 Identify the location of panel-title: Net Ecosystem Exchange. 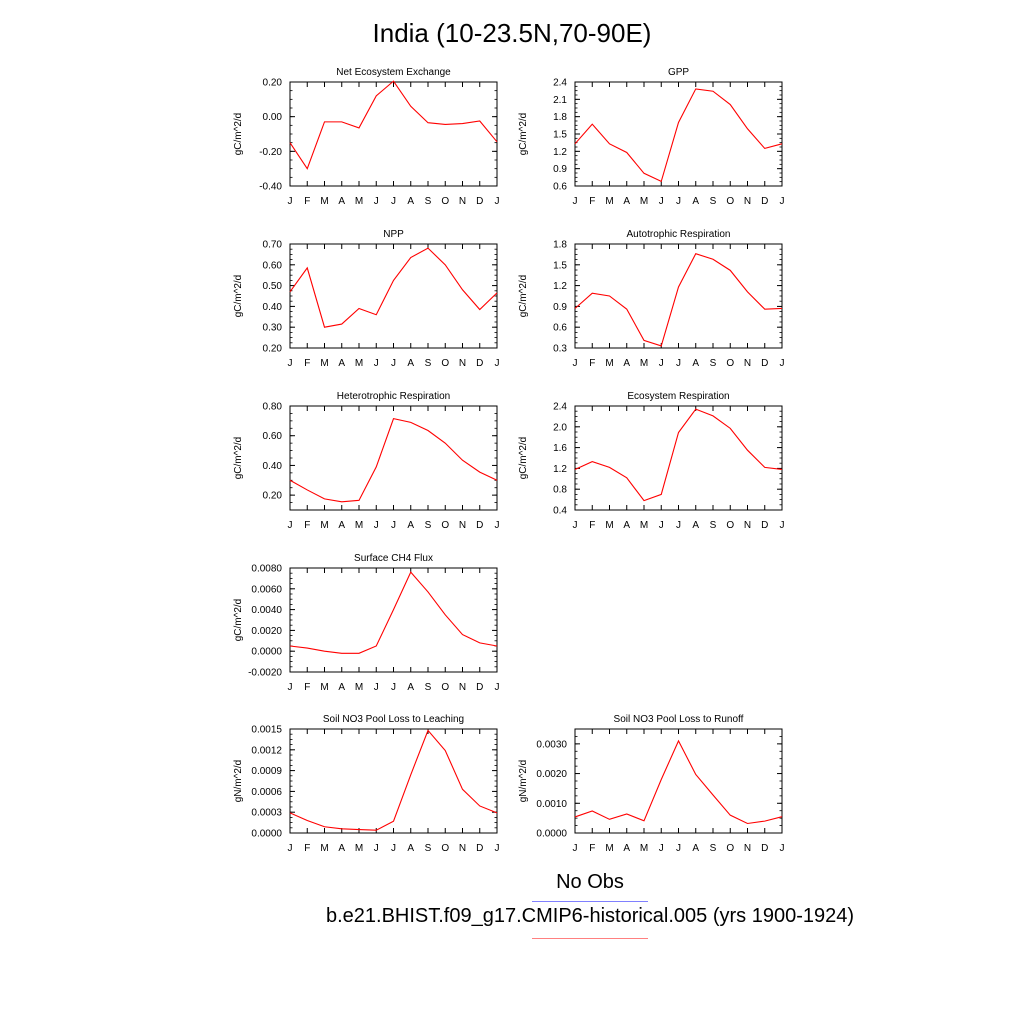
(393, 72).